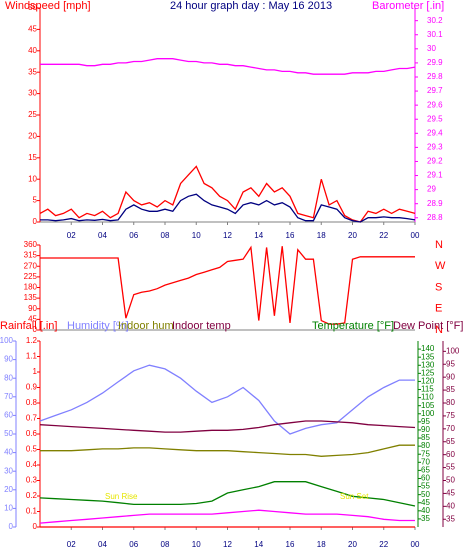 The width and height of the screenshot is (469, 555). Describe the element at coordinates (31, 287) in the screenshot. I see `y-tick-label: 180` at that location.